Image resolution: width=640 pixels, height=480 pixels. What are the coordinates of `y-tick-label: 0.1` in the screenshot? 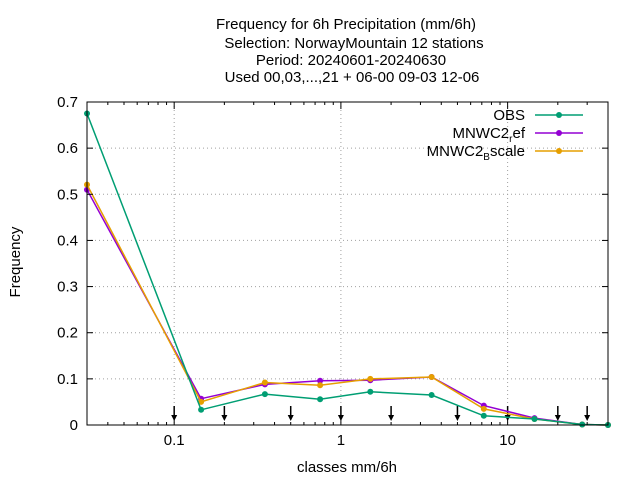 It's located at (67, 379).